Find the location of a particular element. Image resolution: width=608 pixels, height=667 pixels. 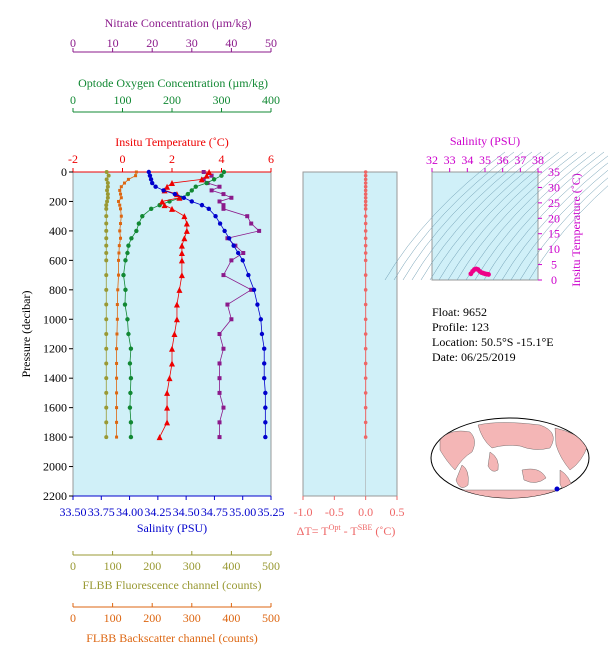

nitrate-axis-title: Nitrate Concentration (µm/kg) is located at coordinates (178, 23).